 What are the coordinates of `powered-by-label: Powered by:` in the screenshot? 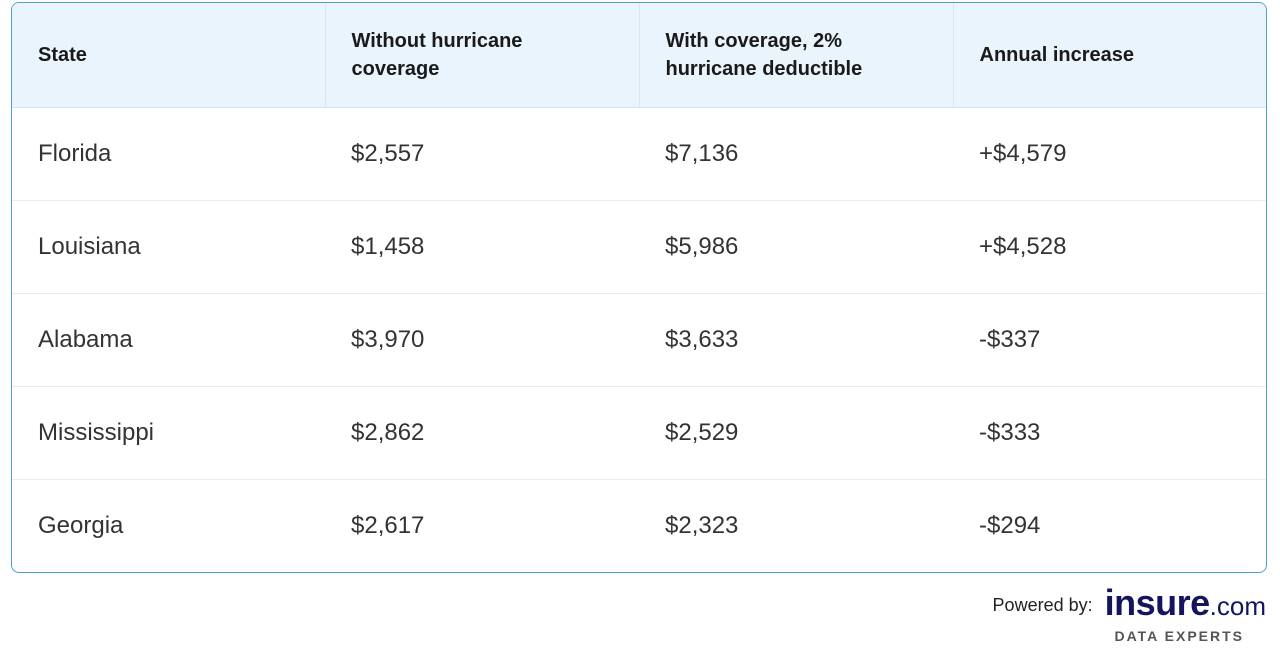 It's located at (1042, 605).